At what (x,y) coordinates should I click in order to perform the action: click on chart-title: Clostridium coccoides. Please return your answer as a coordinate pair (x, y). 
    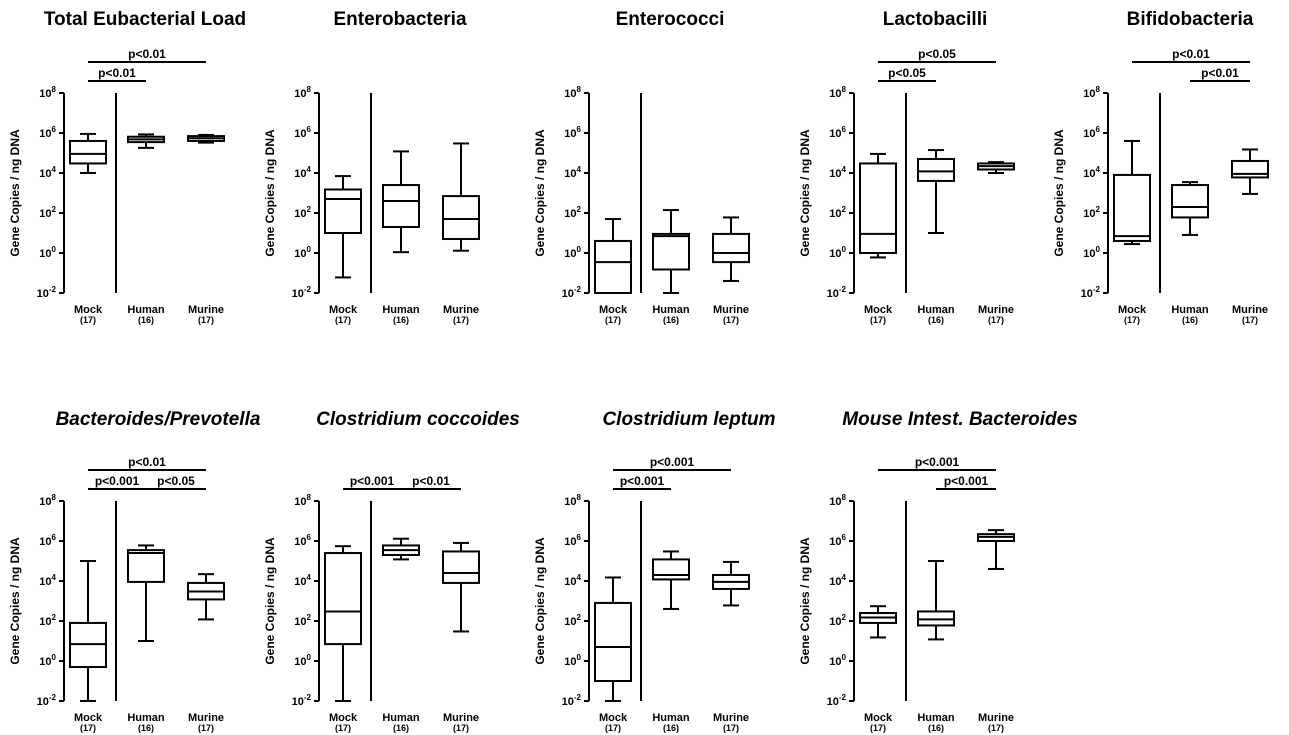
    Looking at the image, I should click on (418, 419).